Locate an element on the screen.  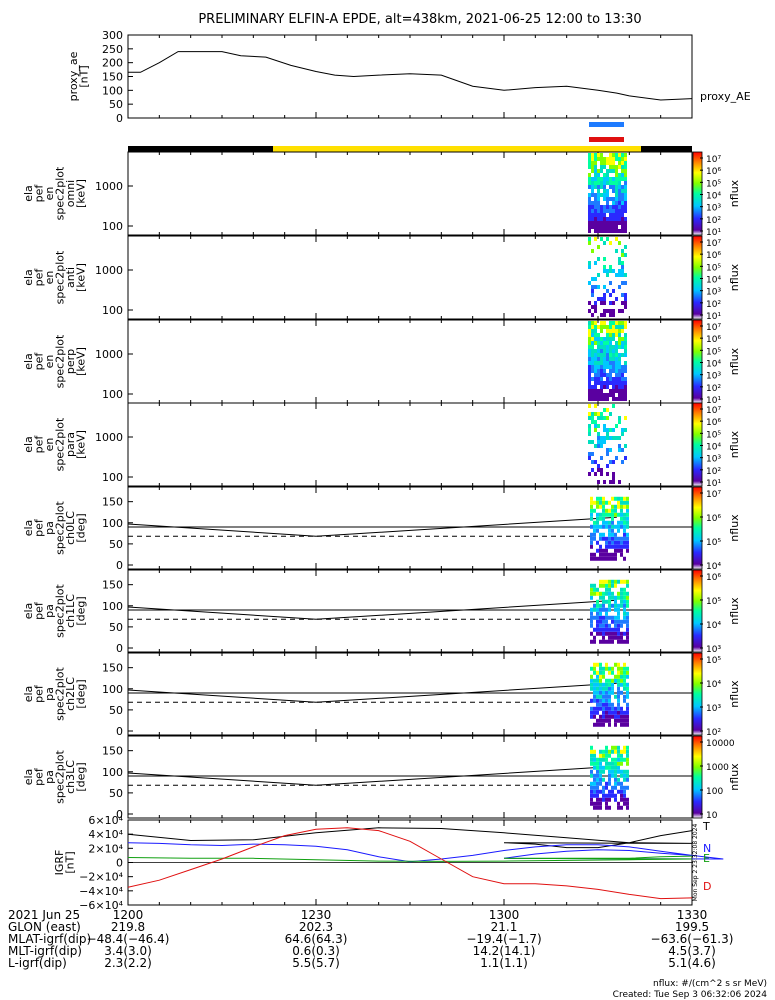
energy-3-cbar-tick: 10¹ is located at coordinates (713, 484).